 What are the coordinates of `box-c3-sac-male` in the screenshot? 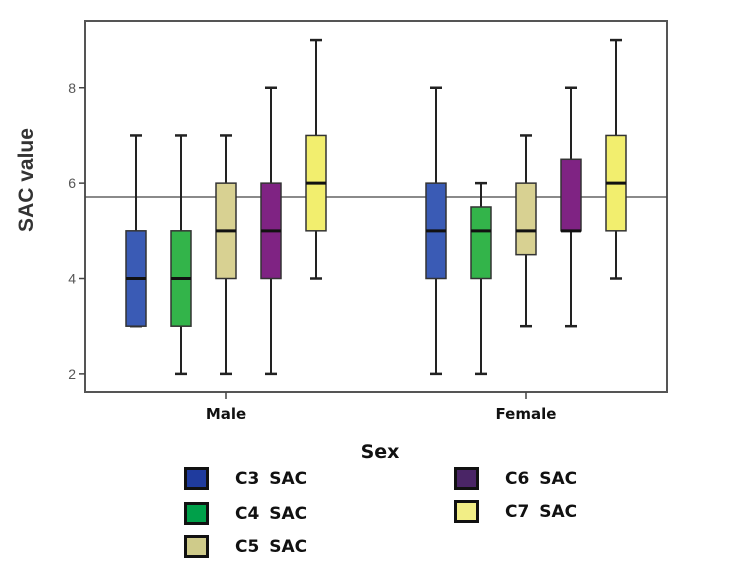 It's located at (136, 231).